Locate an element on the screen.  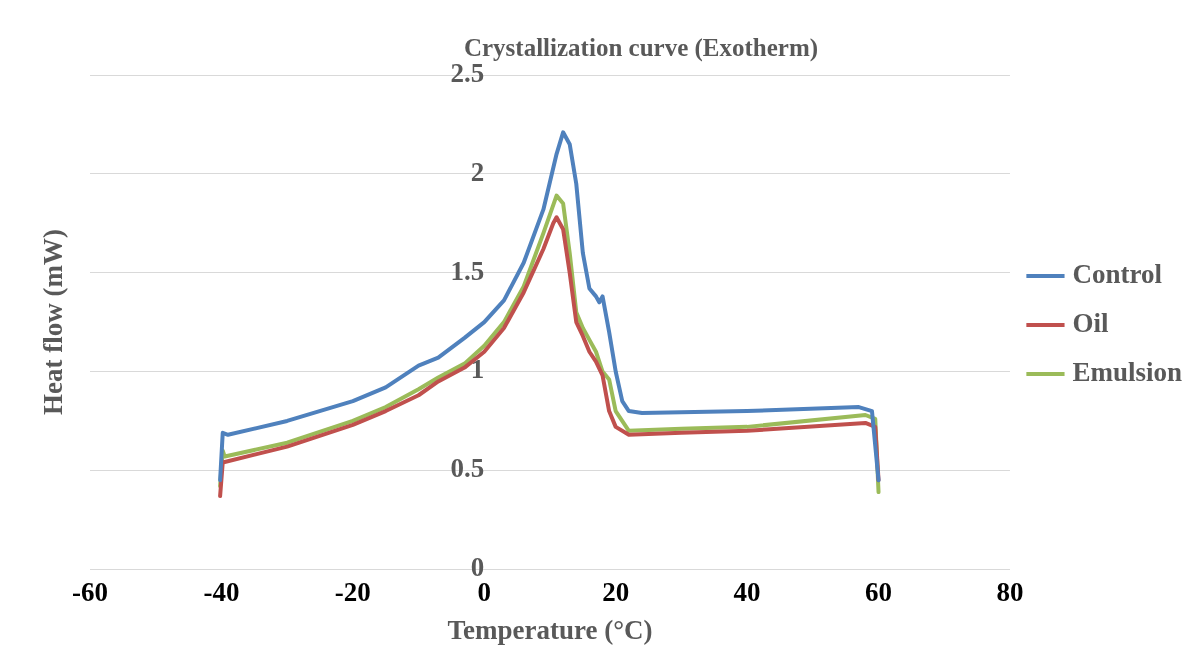
x-tick-label: 60 is located at coordinates (879, 592).